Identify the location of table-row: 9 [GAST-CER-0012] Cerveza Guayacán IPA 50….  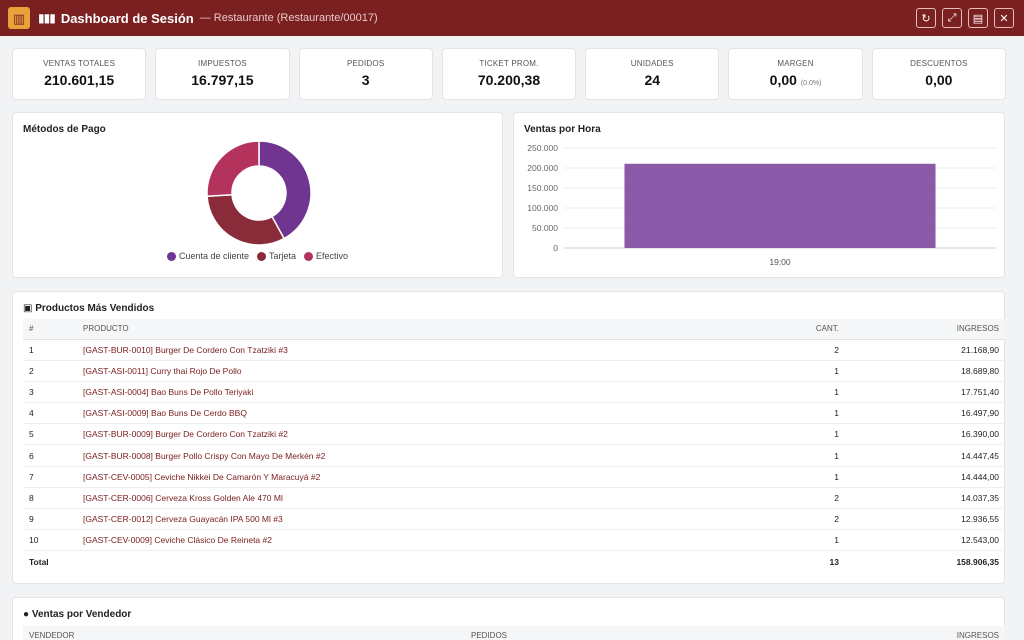
(514, 519).